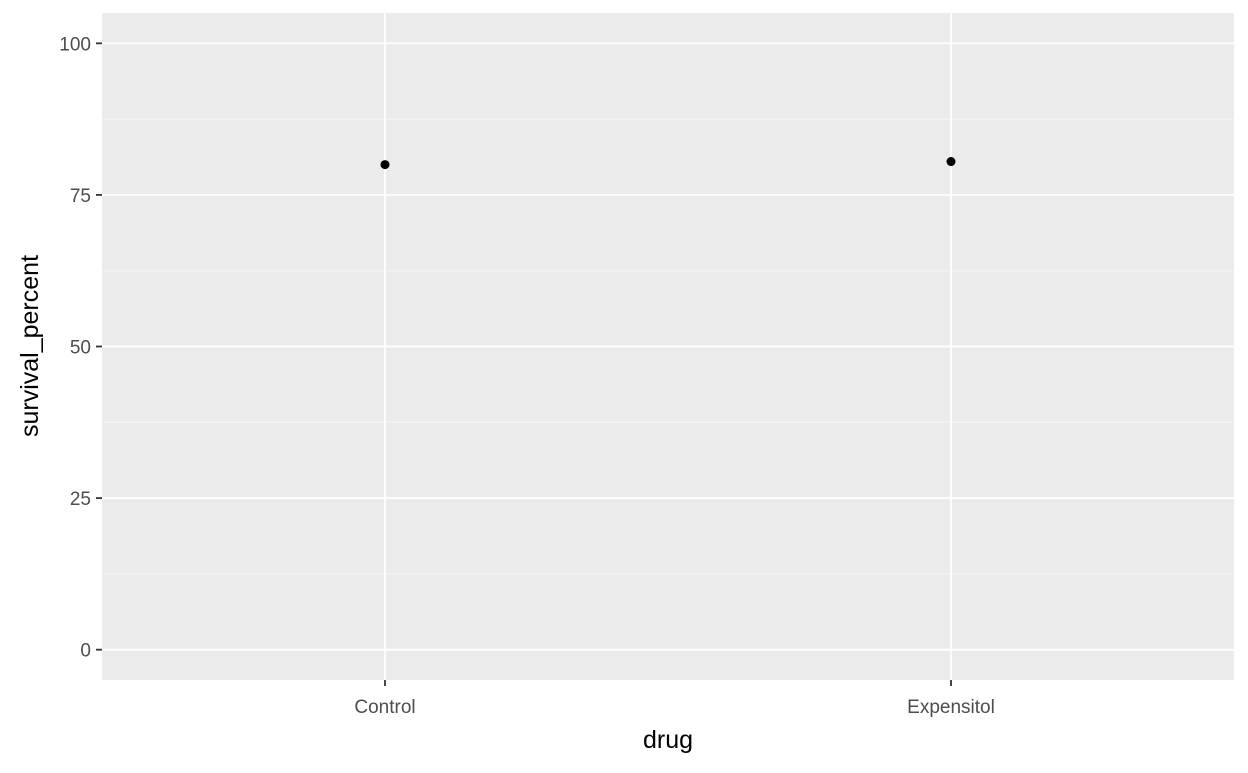 This screenshot has height=773, width=1248. Describe the element at coordinates (30, 346) in the screenshot. I see `y-axis-title: survival_percent` at that location.